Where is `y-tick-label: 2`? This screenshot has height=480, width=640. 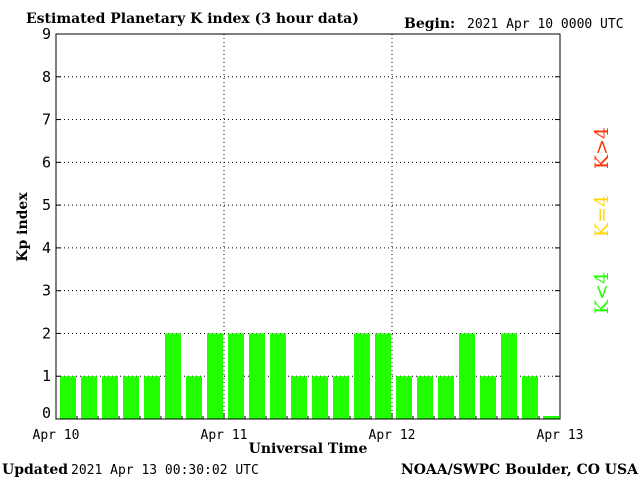 y-tick-label: 2 is located at coordinates (46, 333).